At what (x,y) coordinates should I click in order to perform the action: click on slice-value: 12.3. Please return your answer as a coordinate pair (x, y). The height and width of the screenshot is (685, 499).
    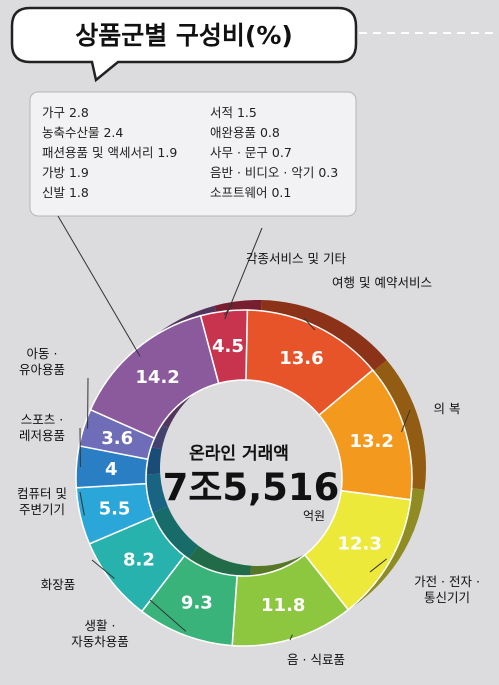
    Looking at the image, I should click on (359, 544).